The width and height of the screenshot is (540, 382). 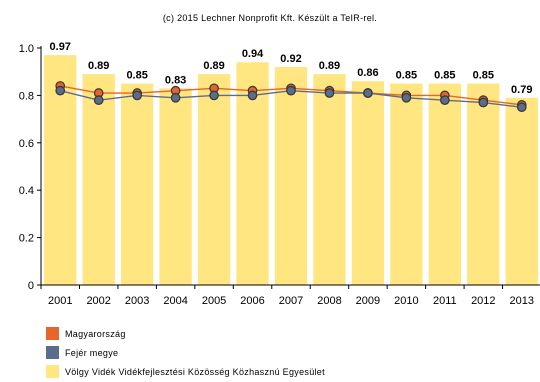 I want to click on data-label: 0.92, so click(x=290, y=59).